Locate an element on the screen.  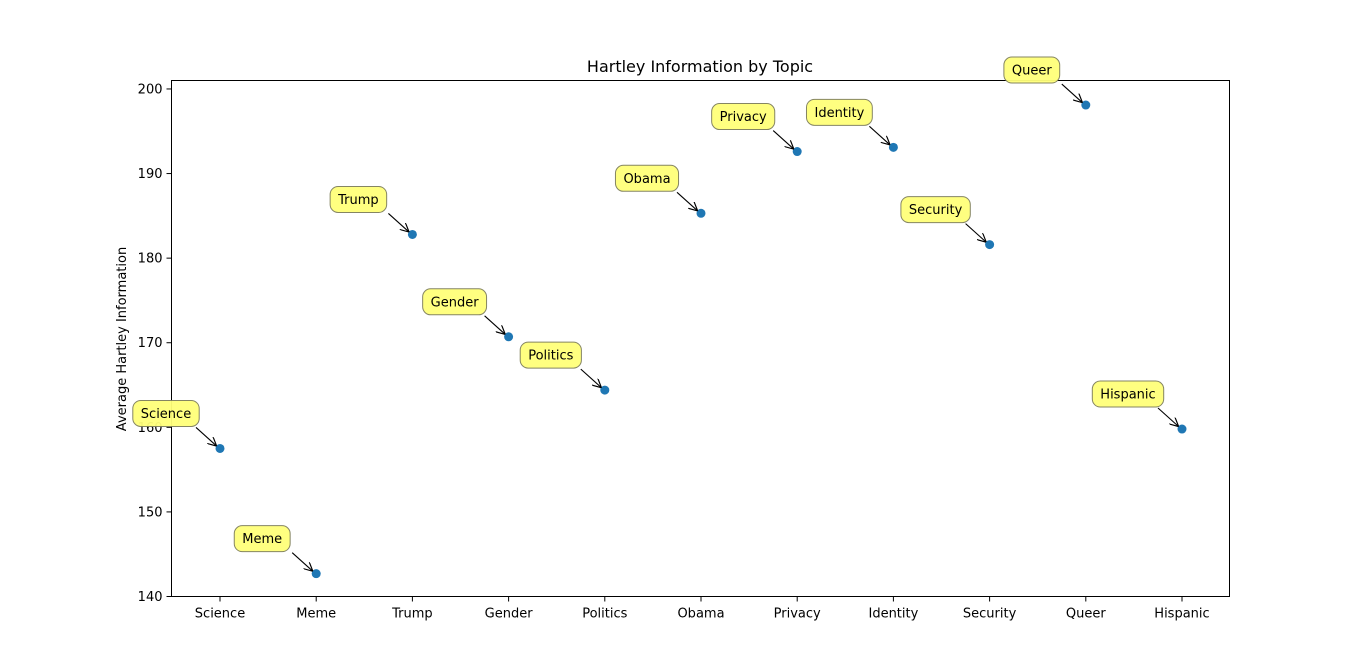
annotation: Politics is located at coordinates (560, 364).